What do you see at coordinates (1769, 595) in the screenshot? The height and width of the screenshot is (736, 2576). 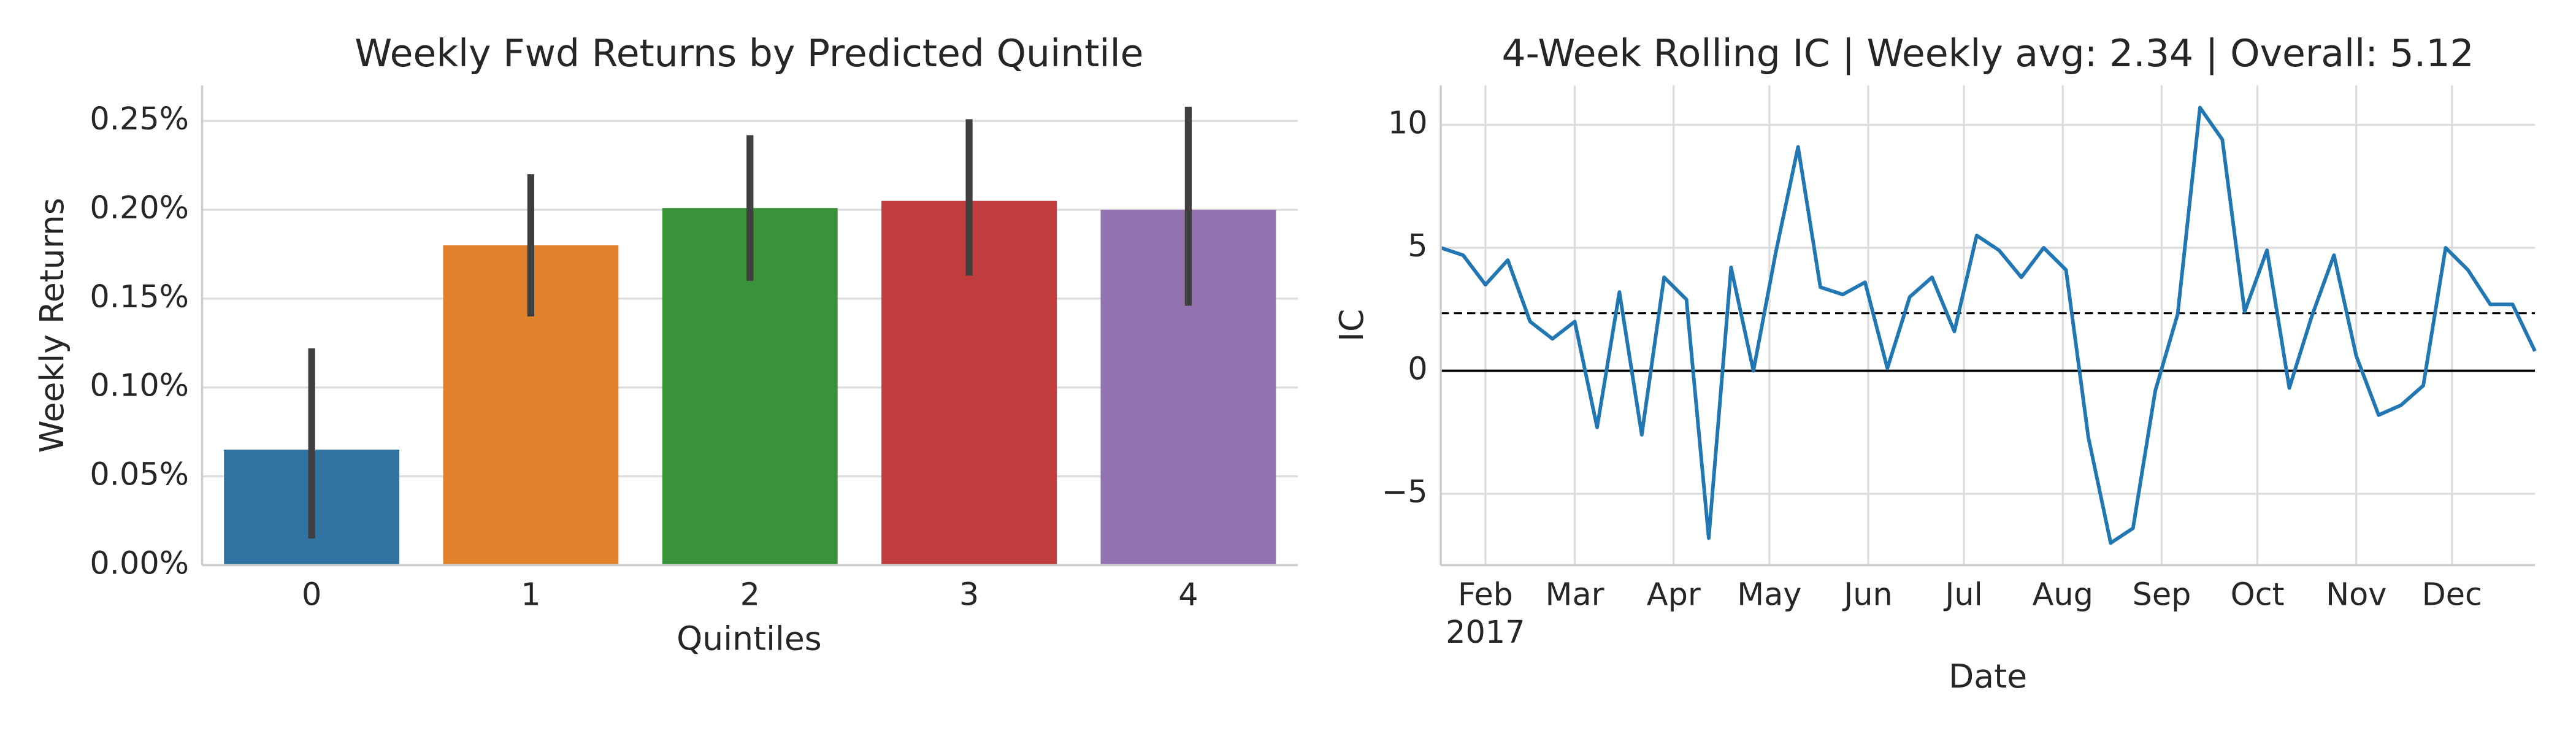 I see `x-tick-label: May` at bounding box center [1769, 595].